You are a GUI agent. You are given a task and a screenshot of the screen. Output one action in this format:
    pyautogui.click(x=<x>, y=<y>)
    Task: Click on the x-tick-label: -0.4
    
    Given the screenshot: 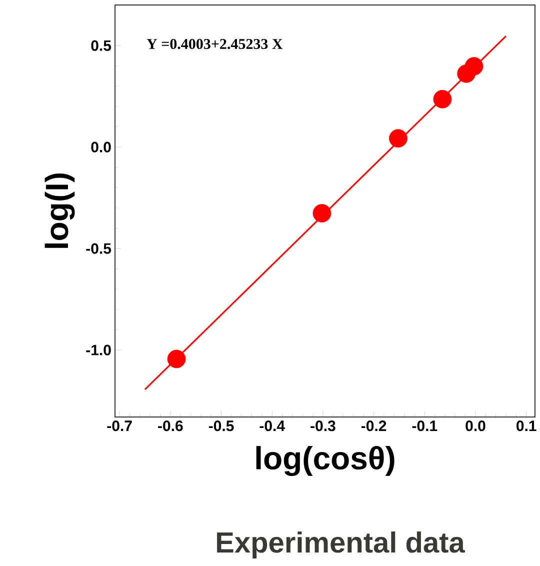 What is the action you would take?
    pyautogui.click(x=272, y=426)
    